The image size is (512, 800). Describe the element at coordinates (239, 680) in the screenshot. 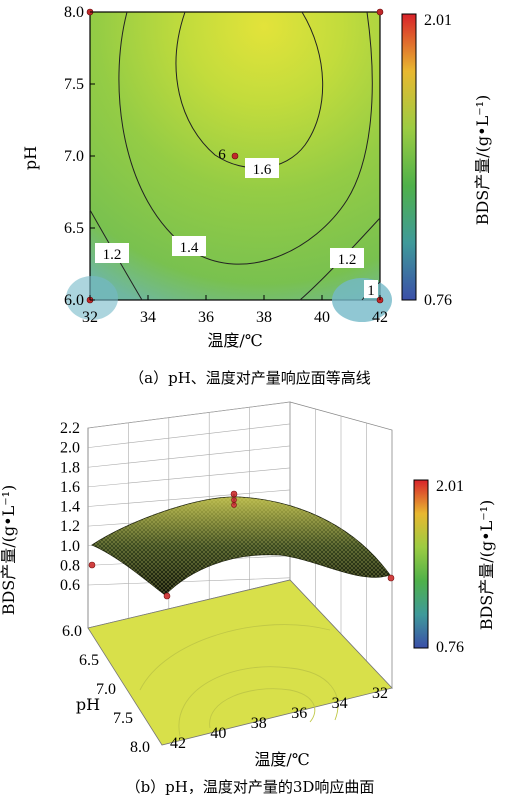

I see `floor-contours` at that location.